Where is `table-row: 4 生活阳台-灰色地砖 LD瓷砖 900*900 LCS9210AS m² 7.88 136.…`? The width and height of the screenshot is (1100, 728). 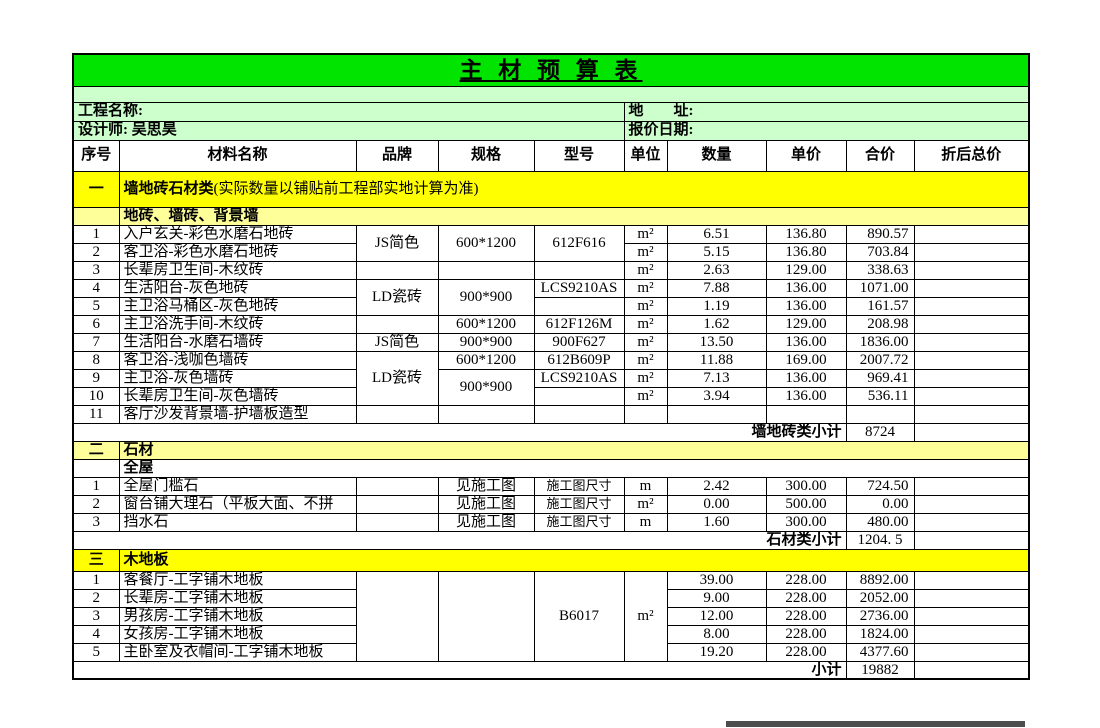 table-row: 4 生活阳台-灰色地砖 LD瓷砖 900*900 LCS9210AS m² 7.88 136.… is located at coordinates (551, 297).